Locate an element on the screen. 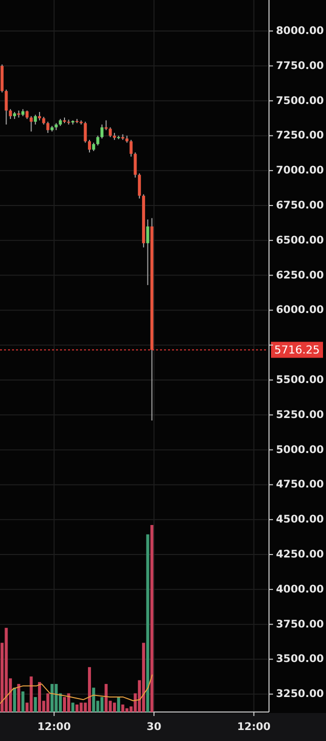  y-tick-label: 5000.00 is located at coordinates (300, 450).